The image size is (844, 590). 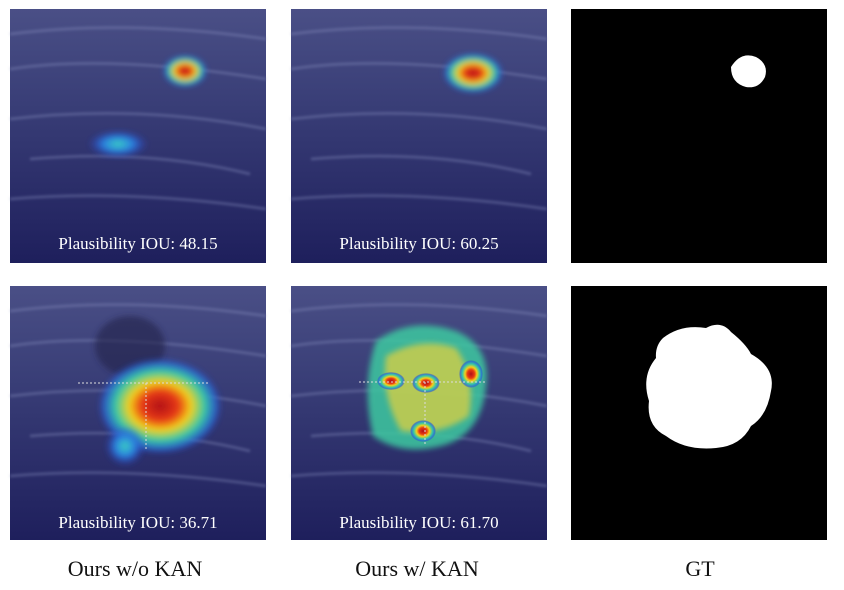 What do you see at coordinates (419, 136) in the screenshot?
I see `panel: Plausibility IOU: 60.25` at bounding box center [419, 136].